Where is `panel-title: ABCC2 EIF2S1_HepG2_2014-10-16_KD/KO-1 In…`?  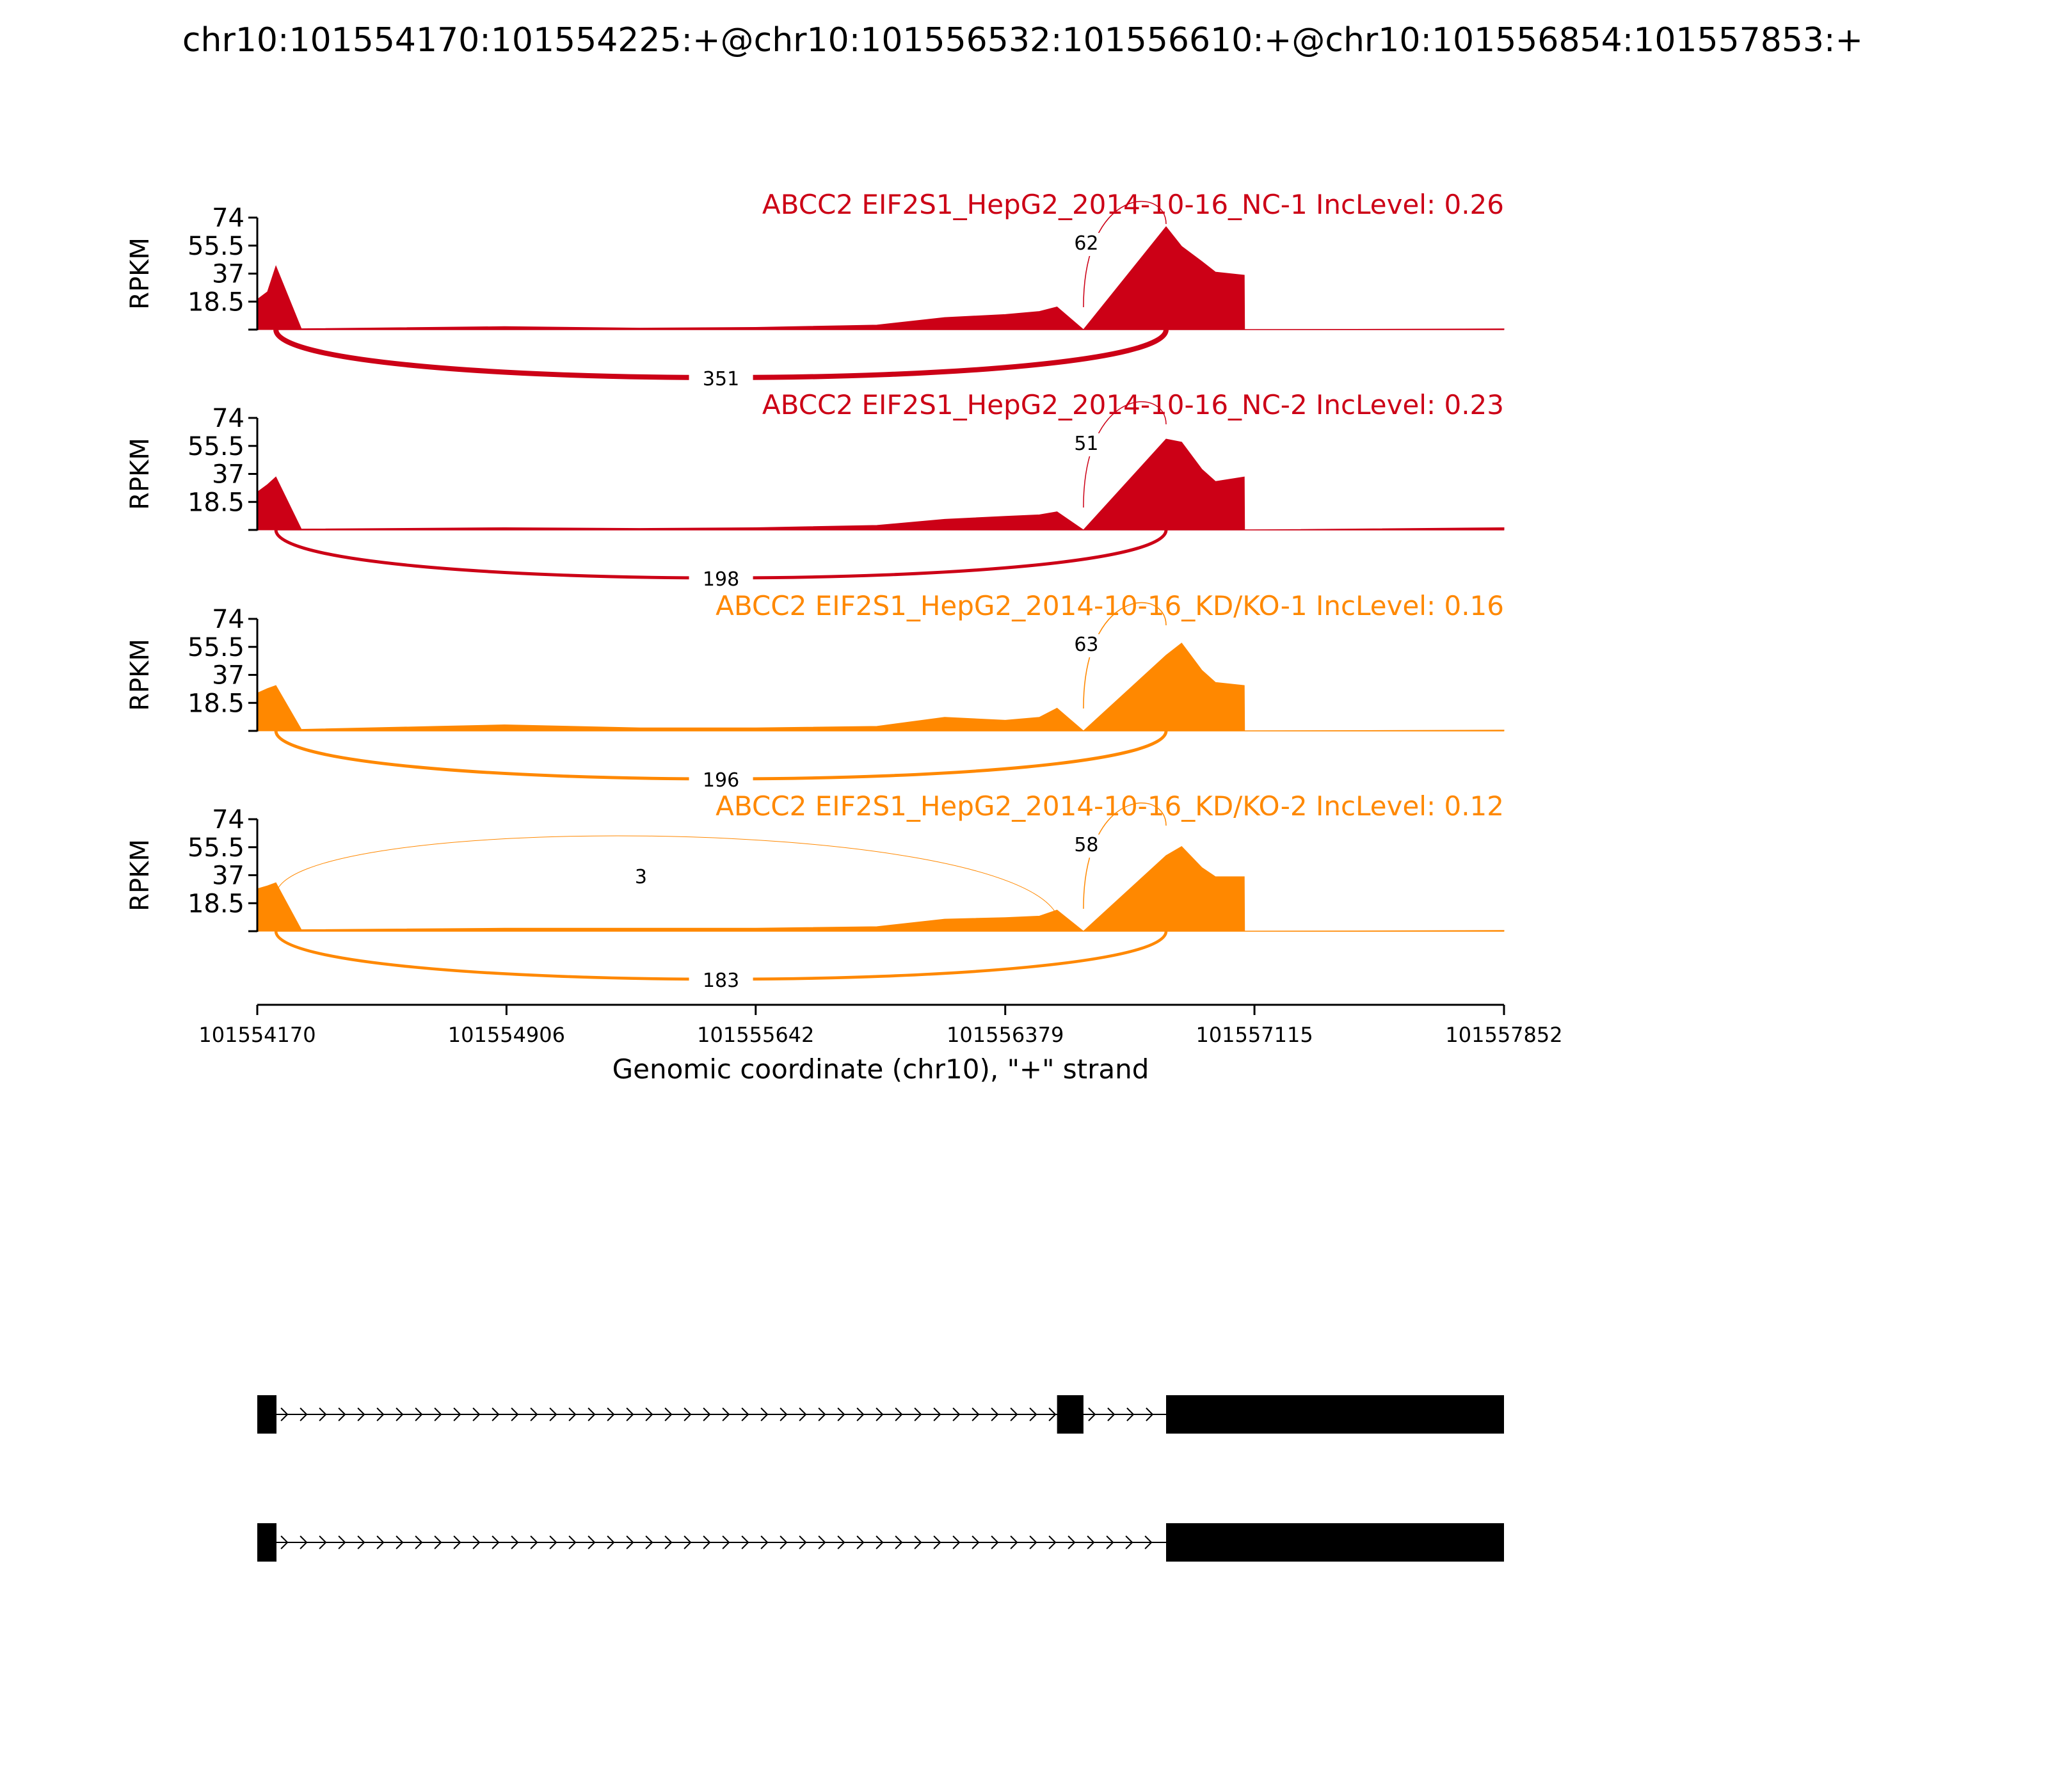 panel-title: ABCC2 EIF2S1_HepG2_2014-10-16_KD/KO-1 In… is located at coordinates (1110, 605).